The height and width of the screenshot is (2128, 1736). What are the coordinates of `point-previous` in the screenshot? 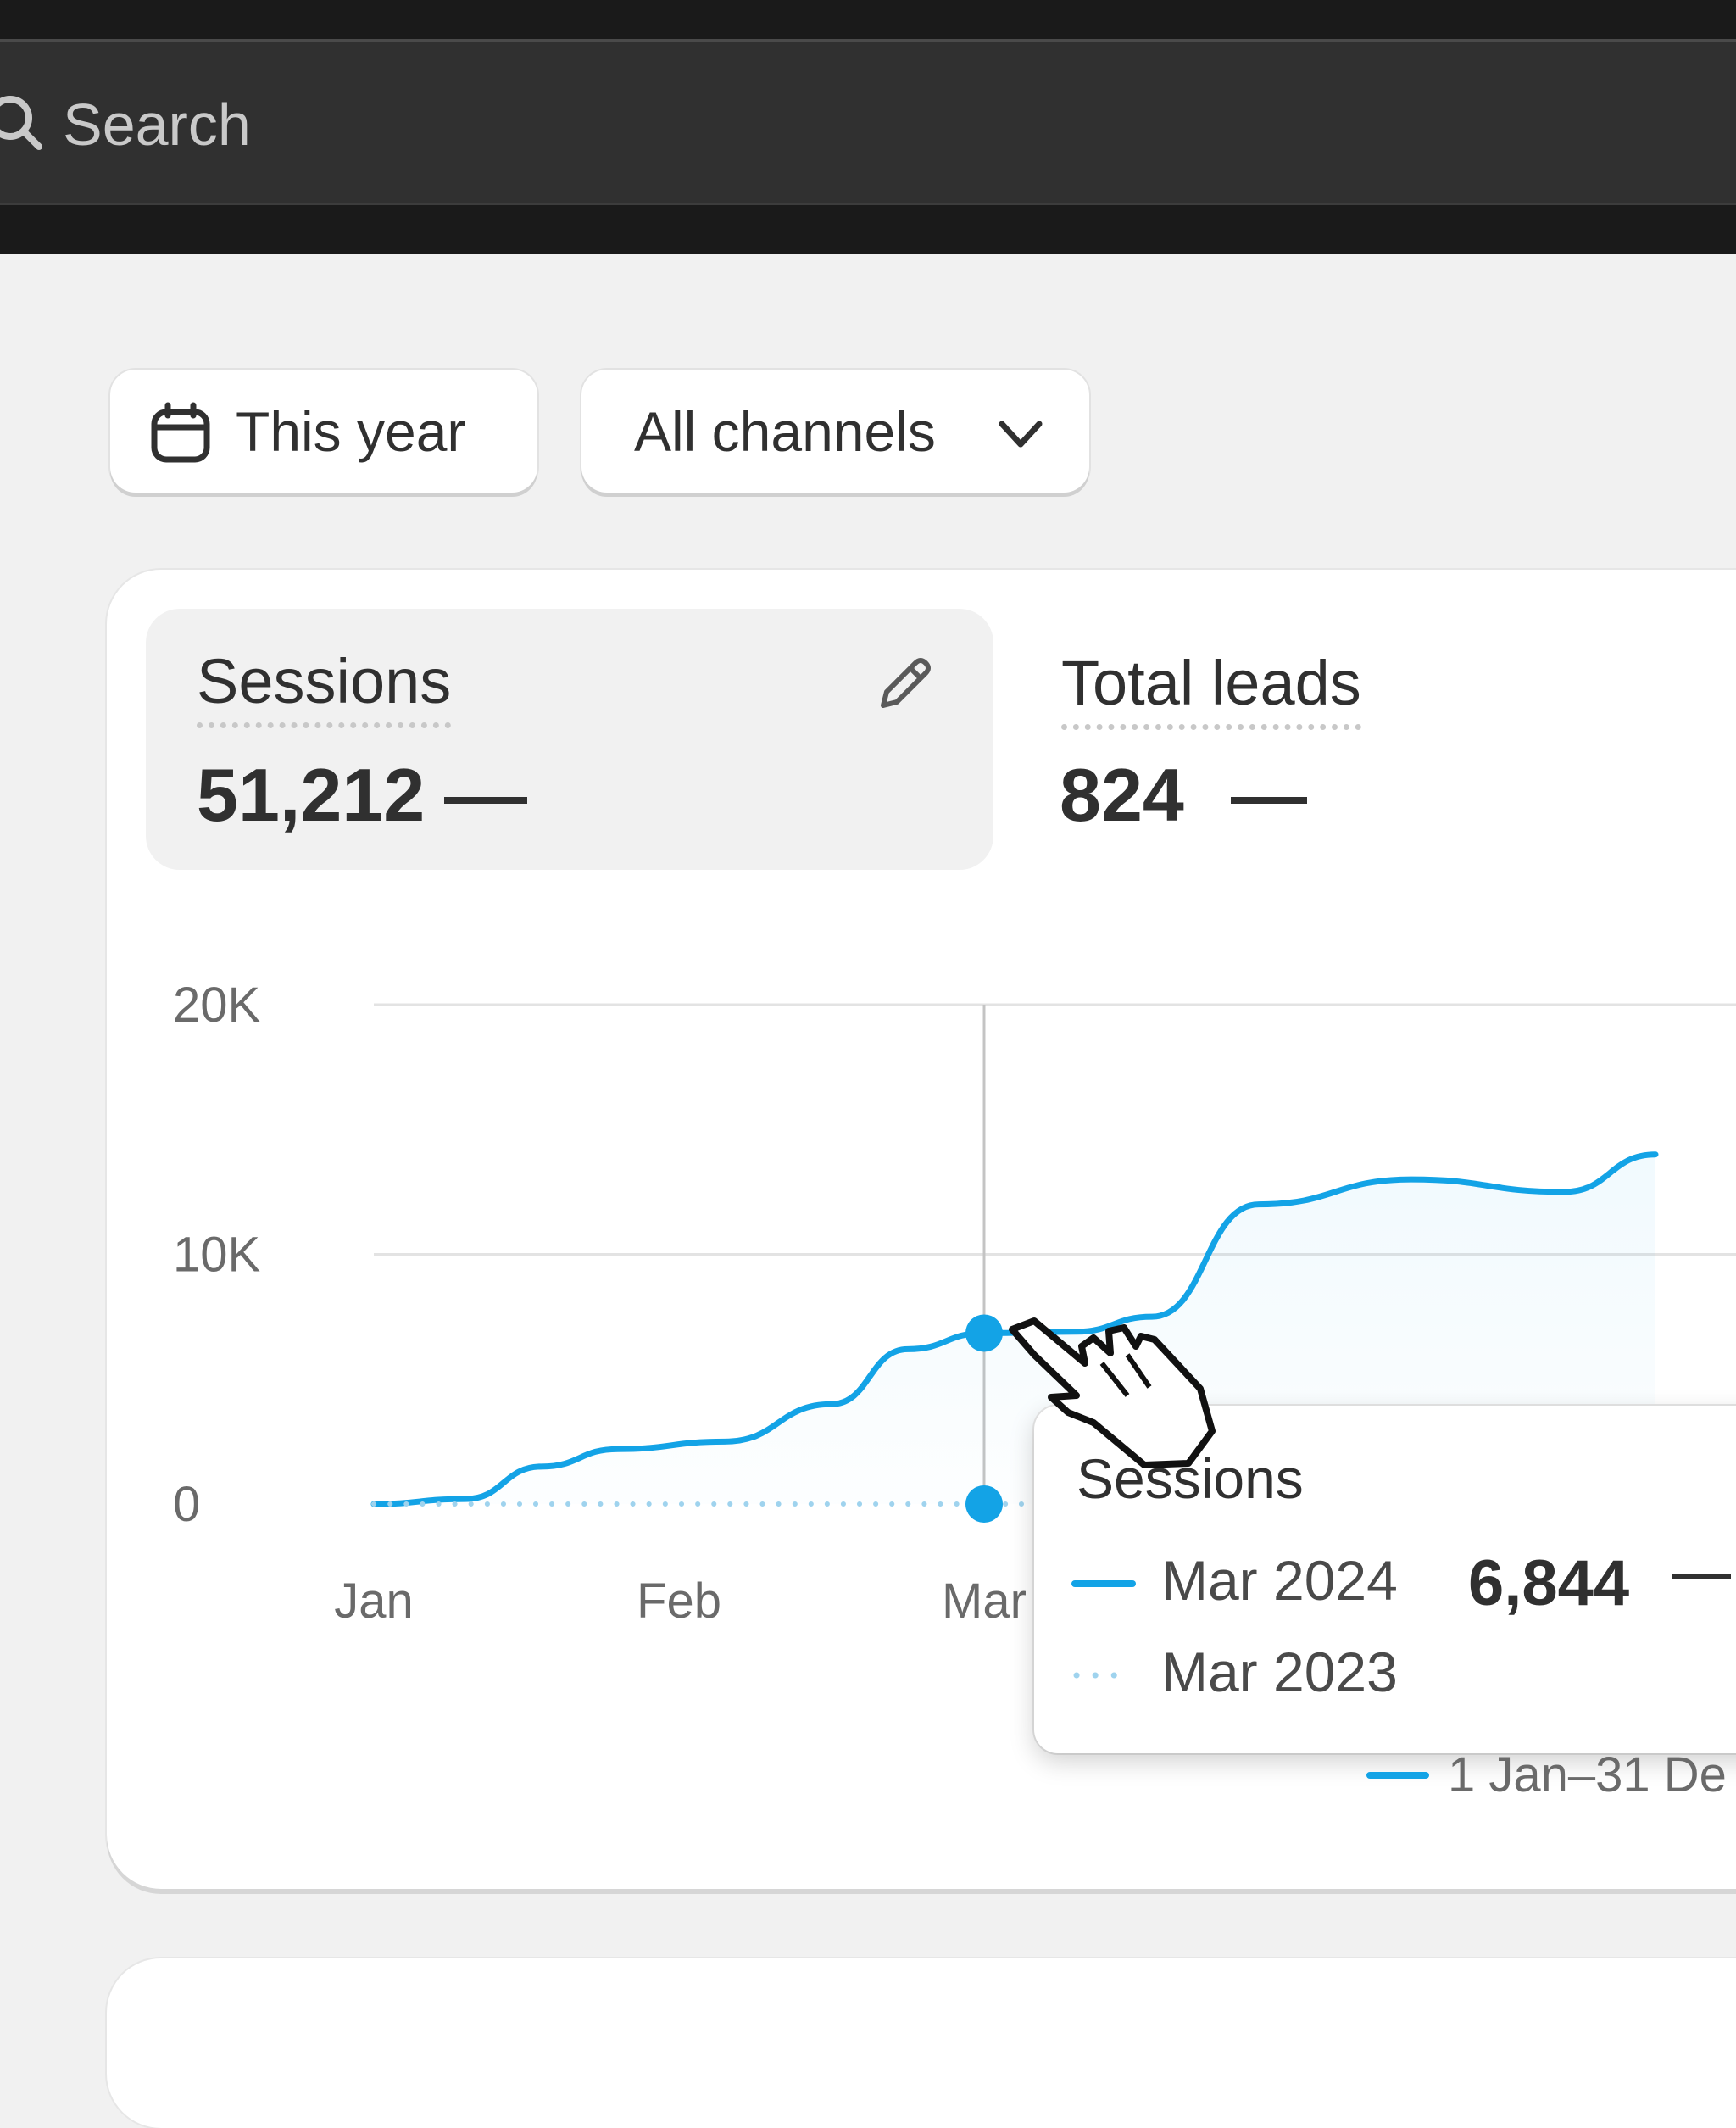 It's located at (984, 1504).